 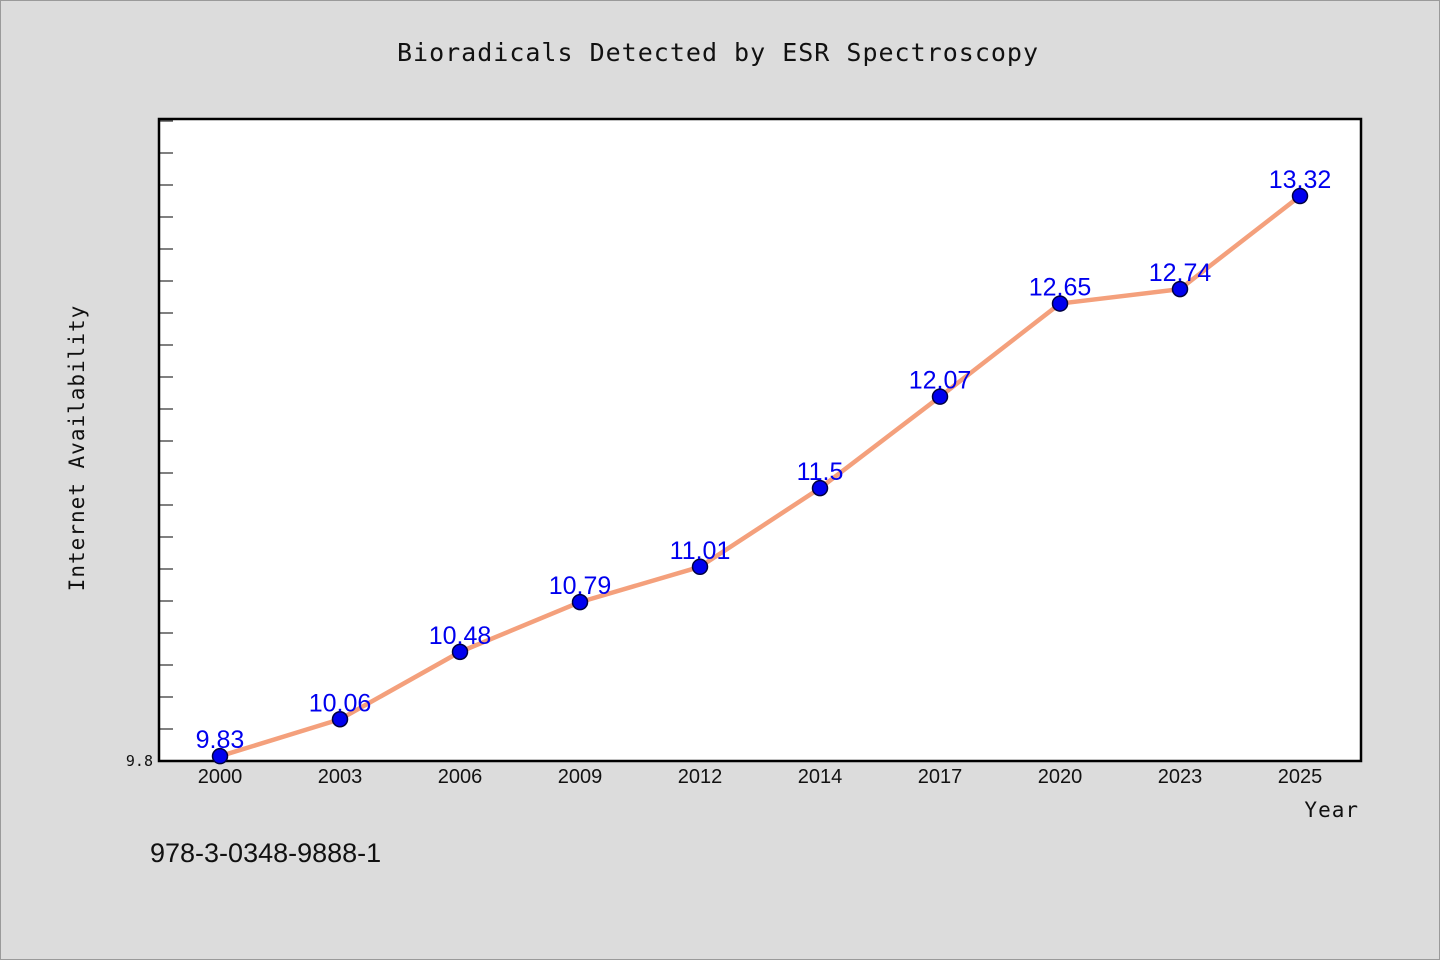 I want to click on x-tick-labels: 2000 2003 2006 2009 2012 2014 2017 2020 2023 2025, so click(x=760, y=777).